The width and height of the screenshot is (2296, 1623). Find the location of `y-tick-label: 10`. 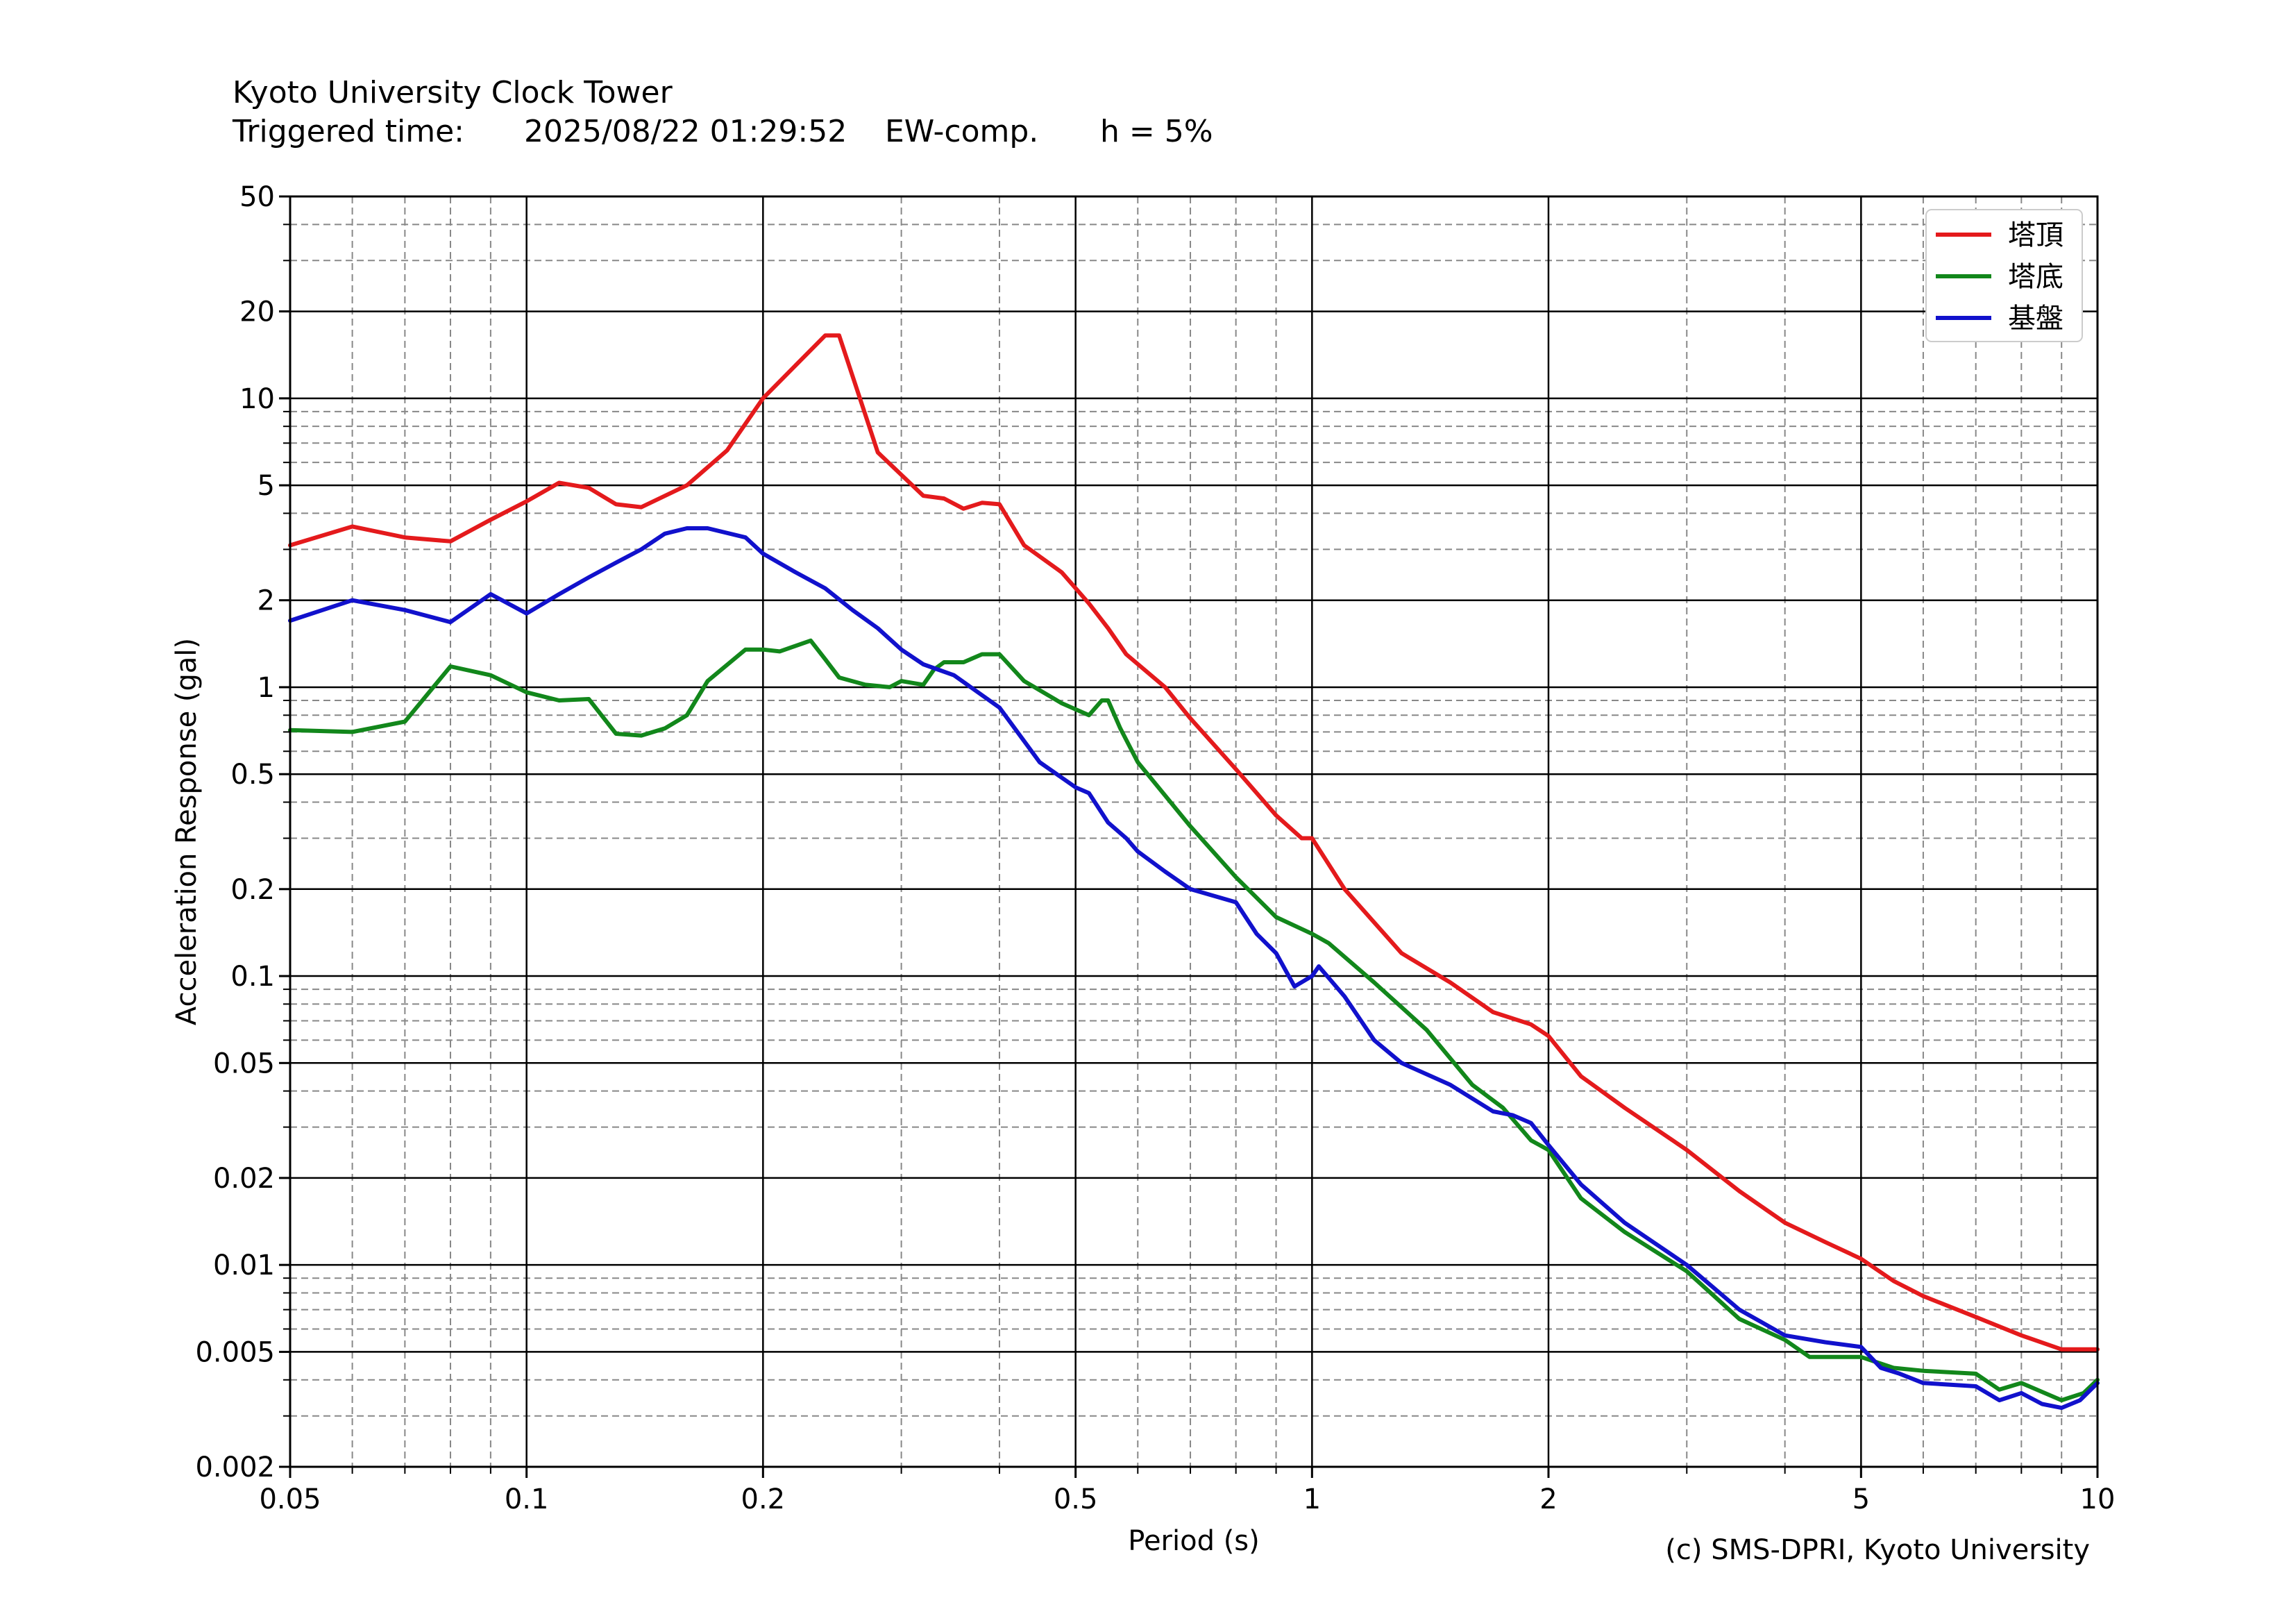

y-tick-label: 10 is located at coordinates (257, 399).